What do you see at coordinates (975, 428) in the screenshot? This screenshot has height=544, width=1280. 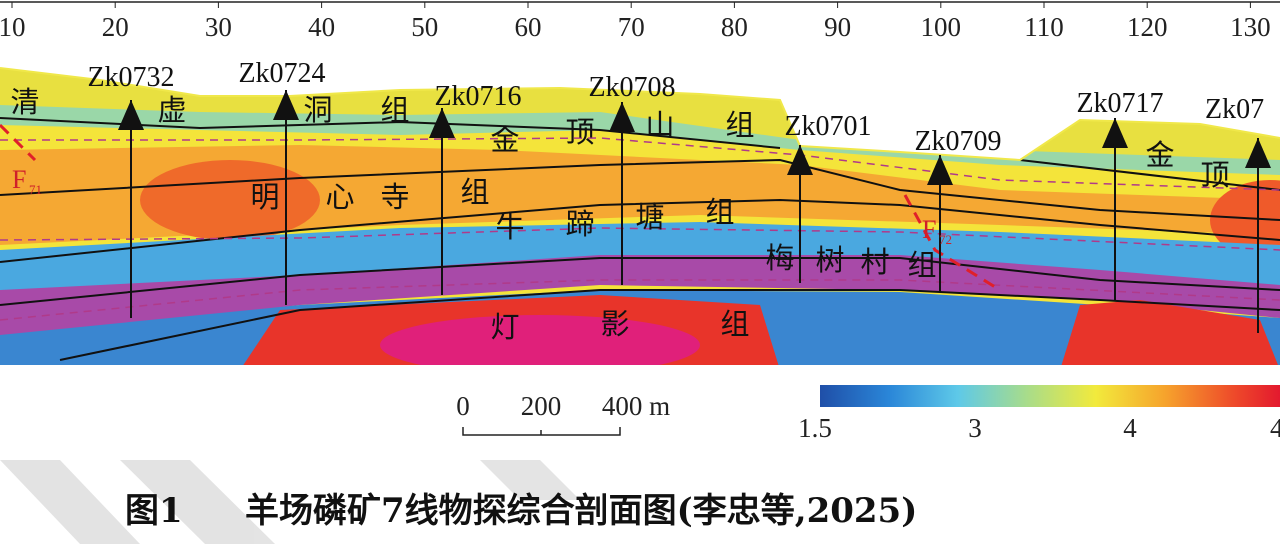 I see `colorbar-label: 3` at bounding box center [975, 428].